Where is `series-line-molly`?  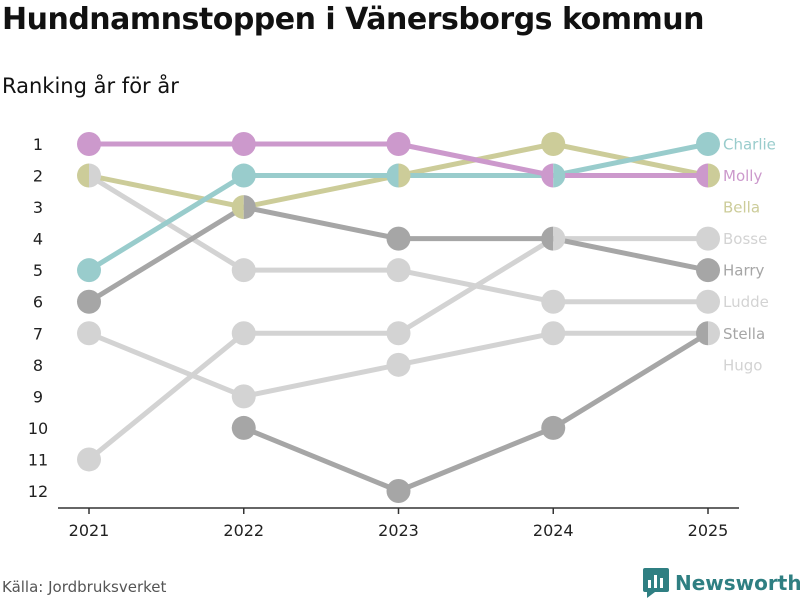
series-line-molly is located at coordinates (476, 160).